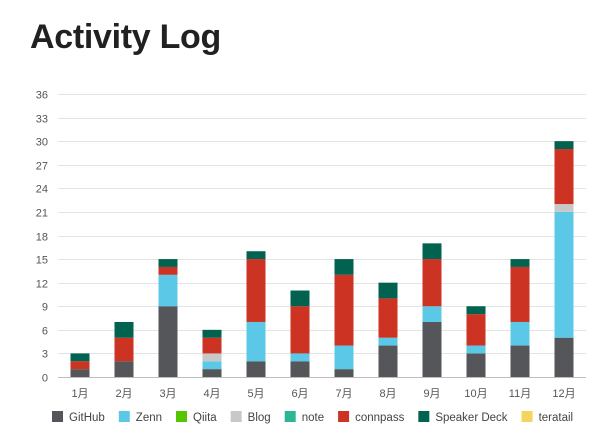 The image size is (609, 439). Describe the element at coordinates (42, 167) in the screenshot. I see `y-tick-label: 27` at that location.